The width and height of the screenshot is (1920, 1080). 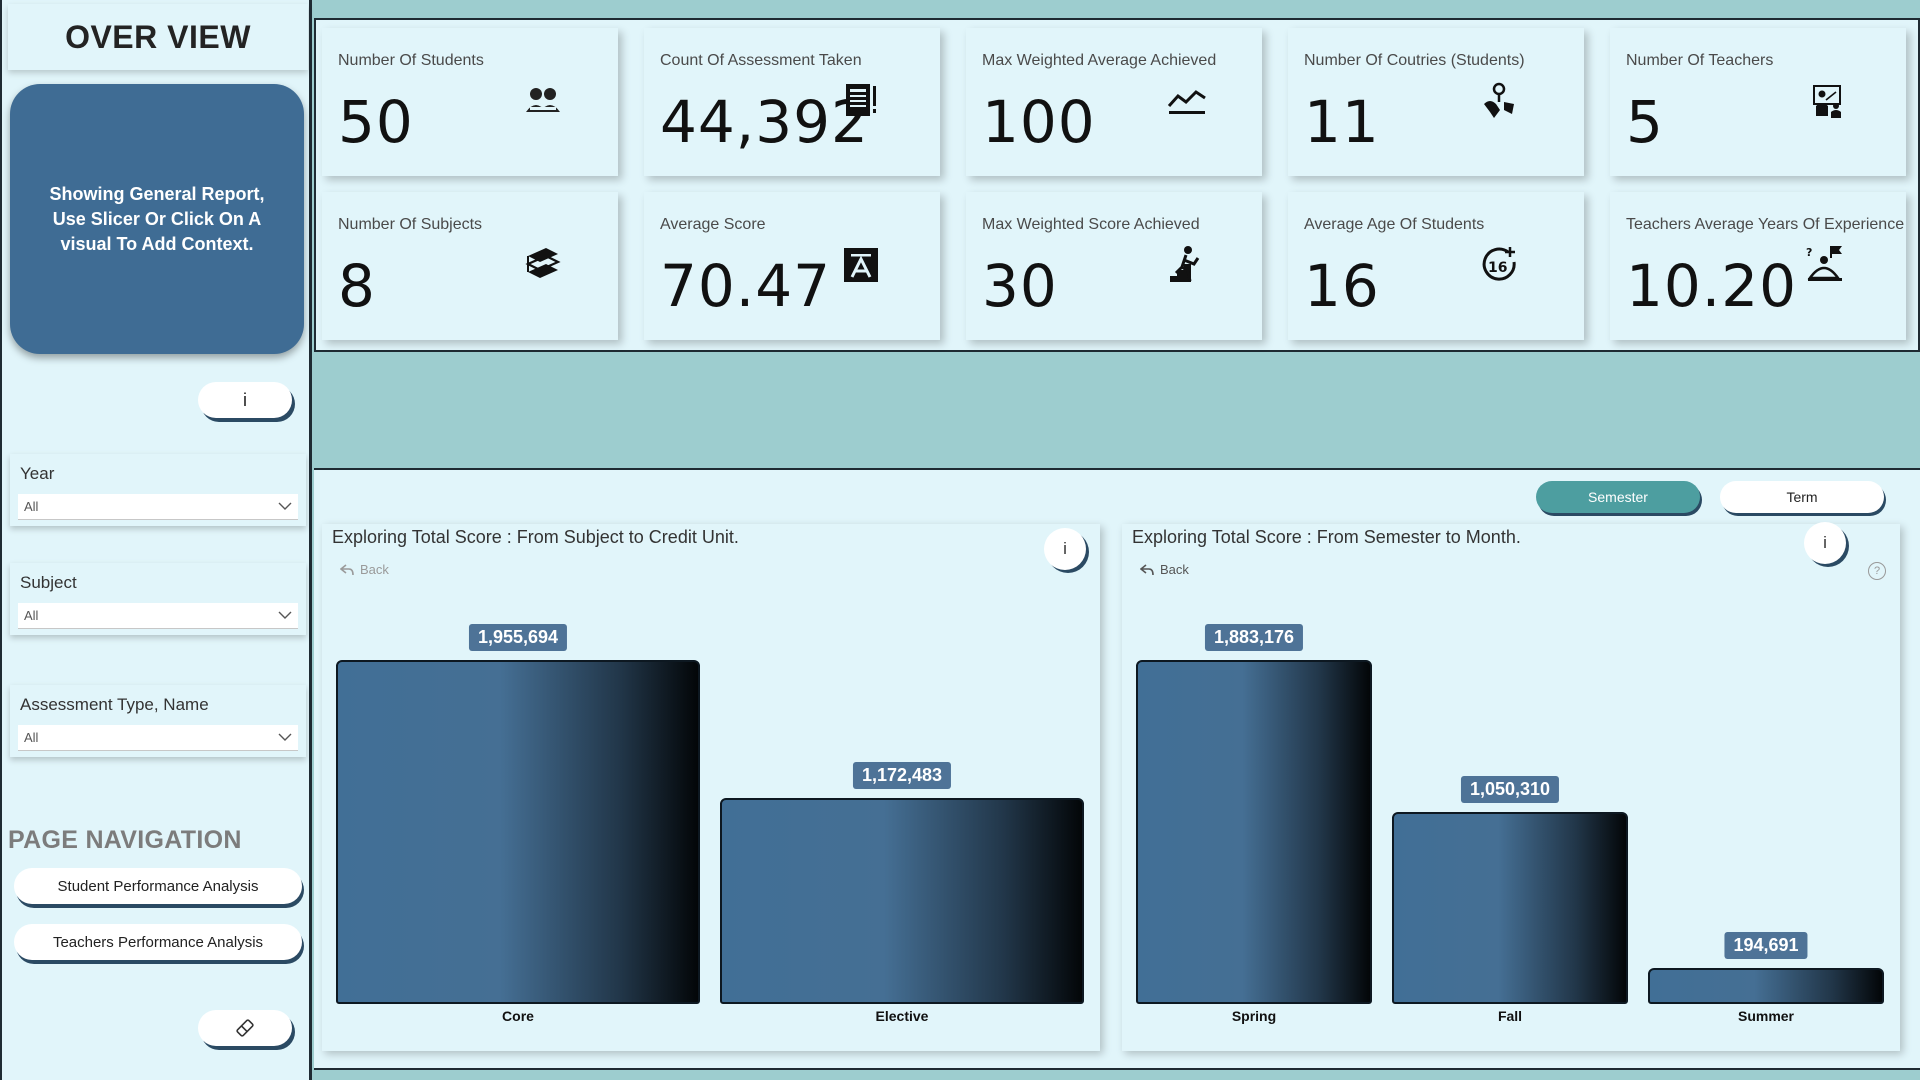 What do you see at coordinates (1802, 497) in the screenshot?
I see `term-toggle-button: Term` at bounding box center [1802, 497].